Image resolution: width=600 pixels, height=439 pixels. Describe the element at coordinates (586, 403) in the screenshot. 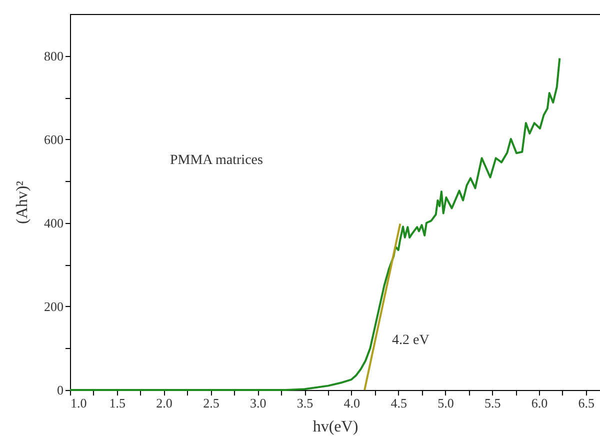

I see `x-tick-label: 6.5` at that location.